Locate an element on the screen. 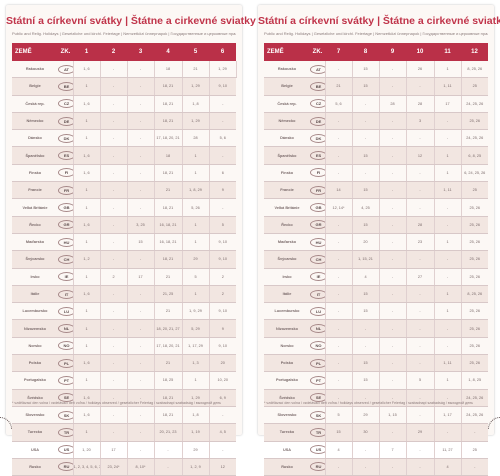 The height and width of the screenshot is (476, 500). table-row: Belgie BE 21 15- -1, 11 25 is located at coordinates (376, 86).